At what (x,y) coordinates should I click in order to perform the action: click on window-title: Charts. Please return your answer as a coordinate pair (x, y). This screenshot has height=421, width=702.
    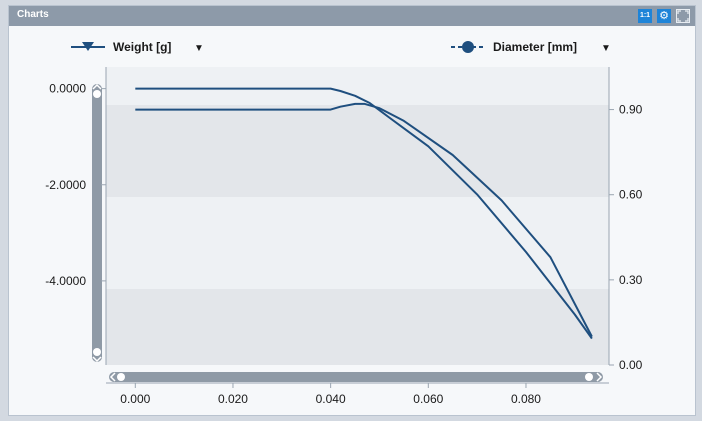
    Looking at the image, I should click on (33, 14).